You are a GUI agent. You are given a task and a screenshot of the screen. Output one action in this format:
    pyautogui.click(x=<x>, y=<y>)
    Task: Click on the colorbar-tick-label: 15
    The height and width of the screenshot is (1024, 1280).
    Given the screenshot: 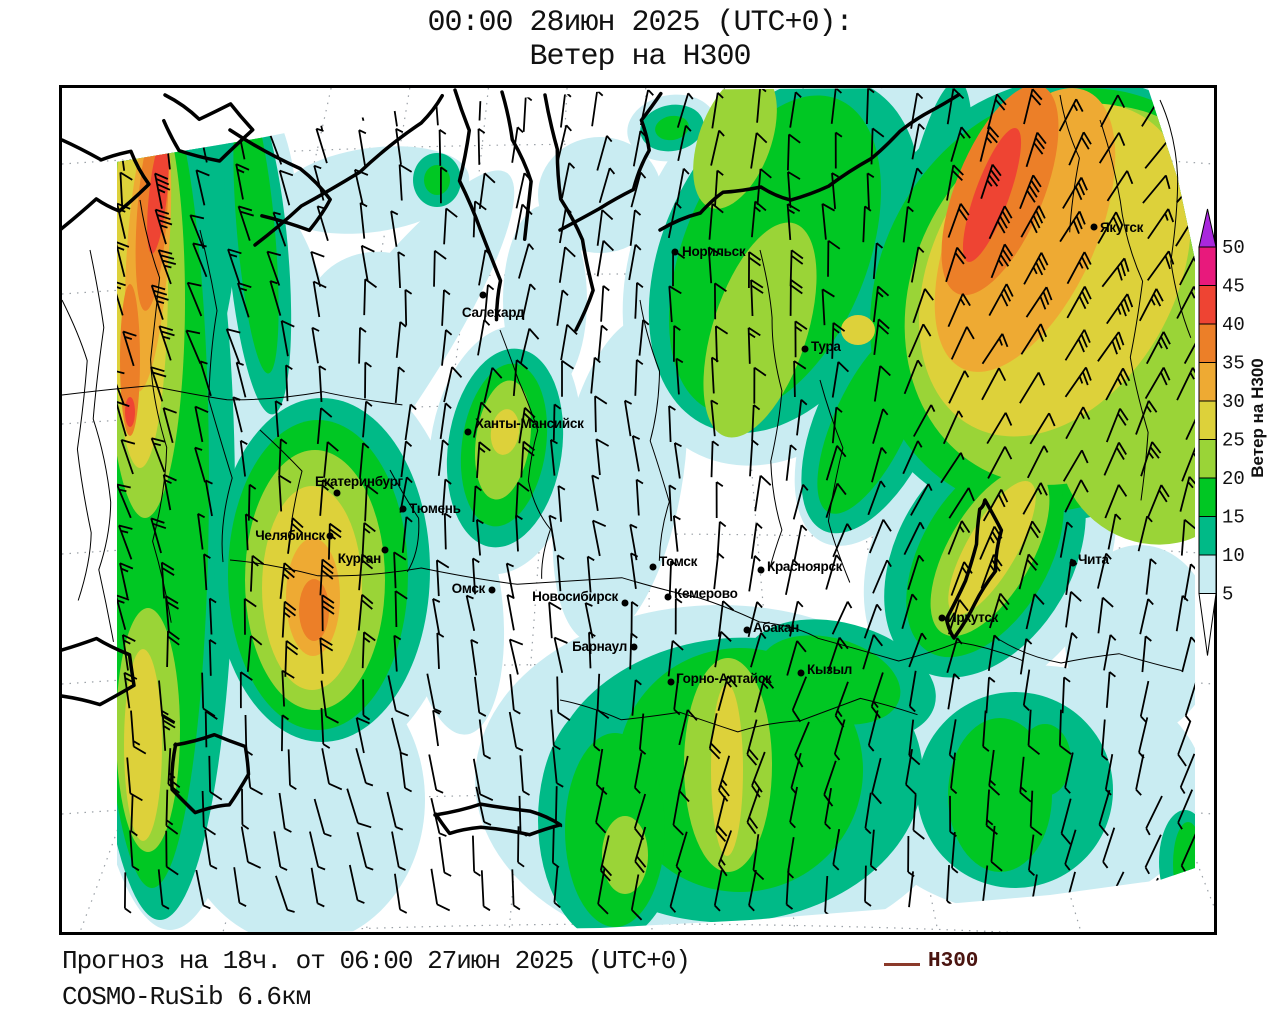 What is the action you would take?
    pyautogui.click(x=1233, y=518)
    